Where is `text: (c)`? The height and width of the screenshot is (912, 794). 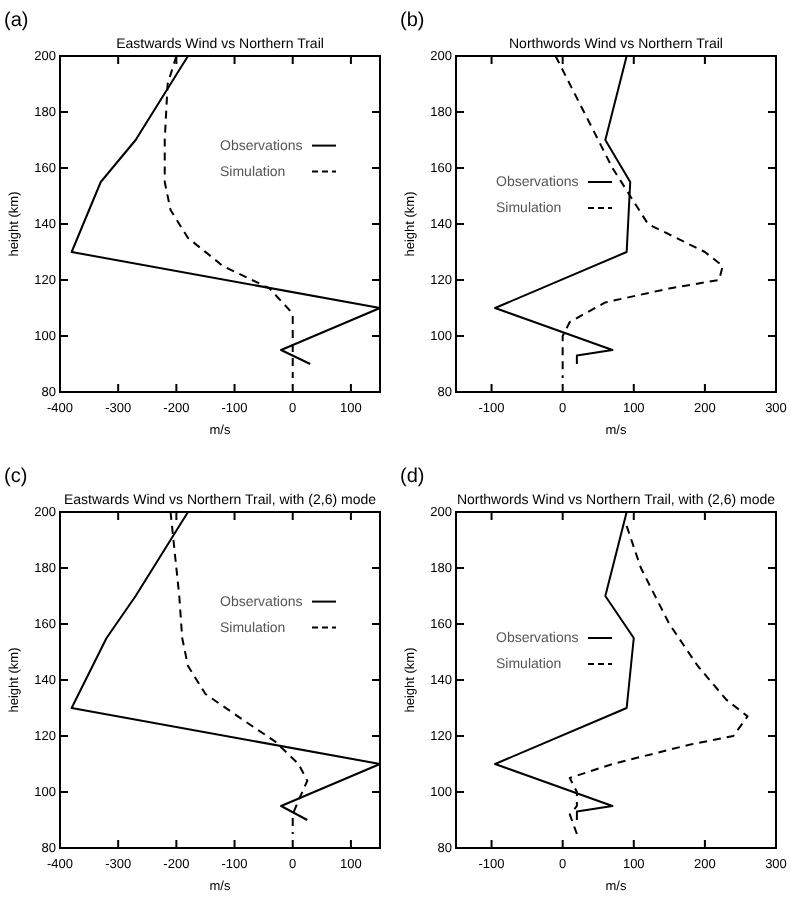 text: (c) is located at coordinates (16, 477).